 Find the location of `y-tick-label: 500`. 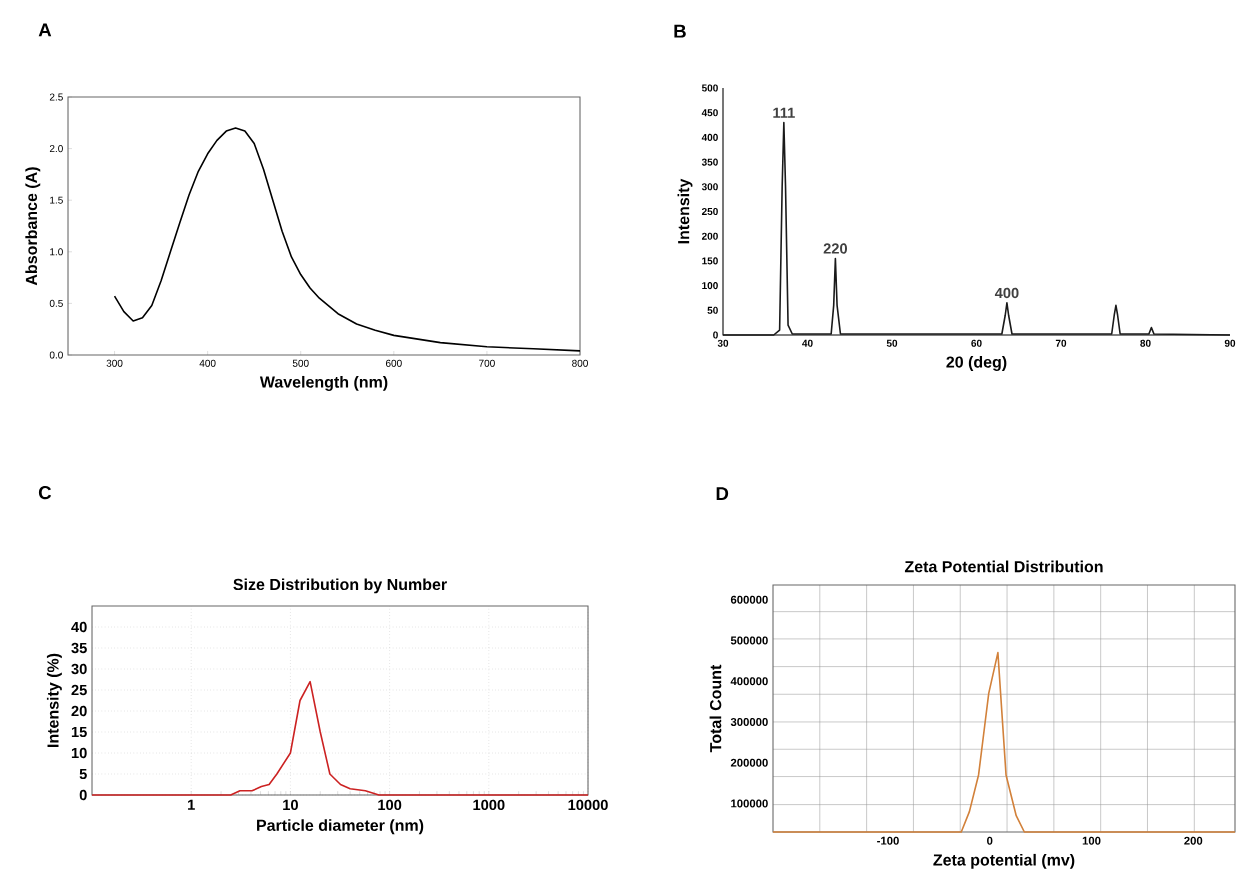

y-tick-label: 500 is located at coordinates (709, 88).